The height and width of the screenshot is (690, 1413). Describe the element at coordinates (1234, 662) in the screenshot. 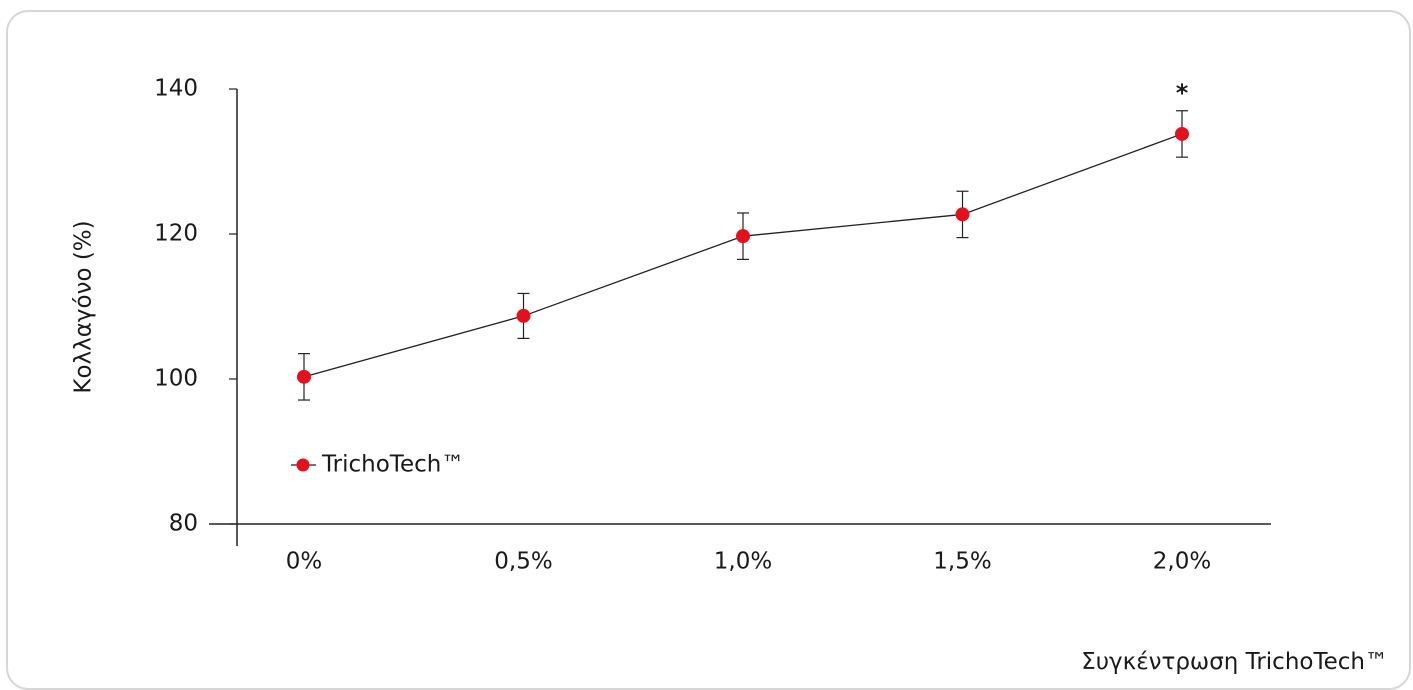

I see `x-axis-title: Συγκέντρωση TrichoTech™` at that location.